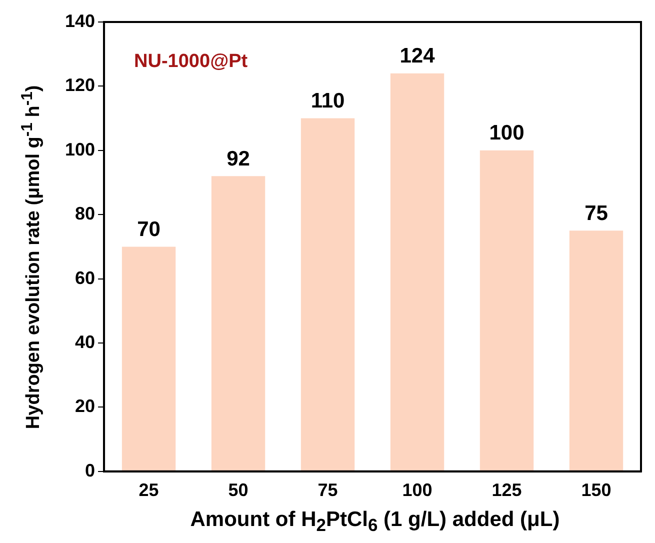  Describe the element at coordinates (418, 56) in the screenshot. I see `data-label: 124` at that location.